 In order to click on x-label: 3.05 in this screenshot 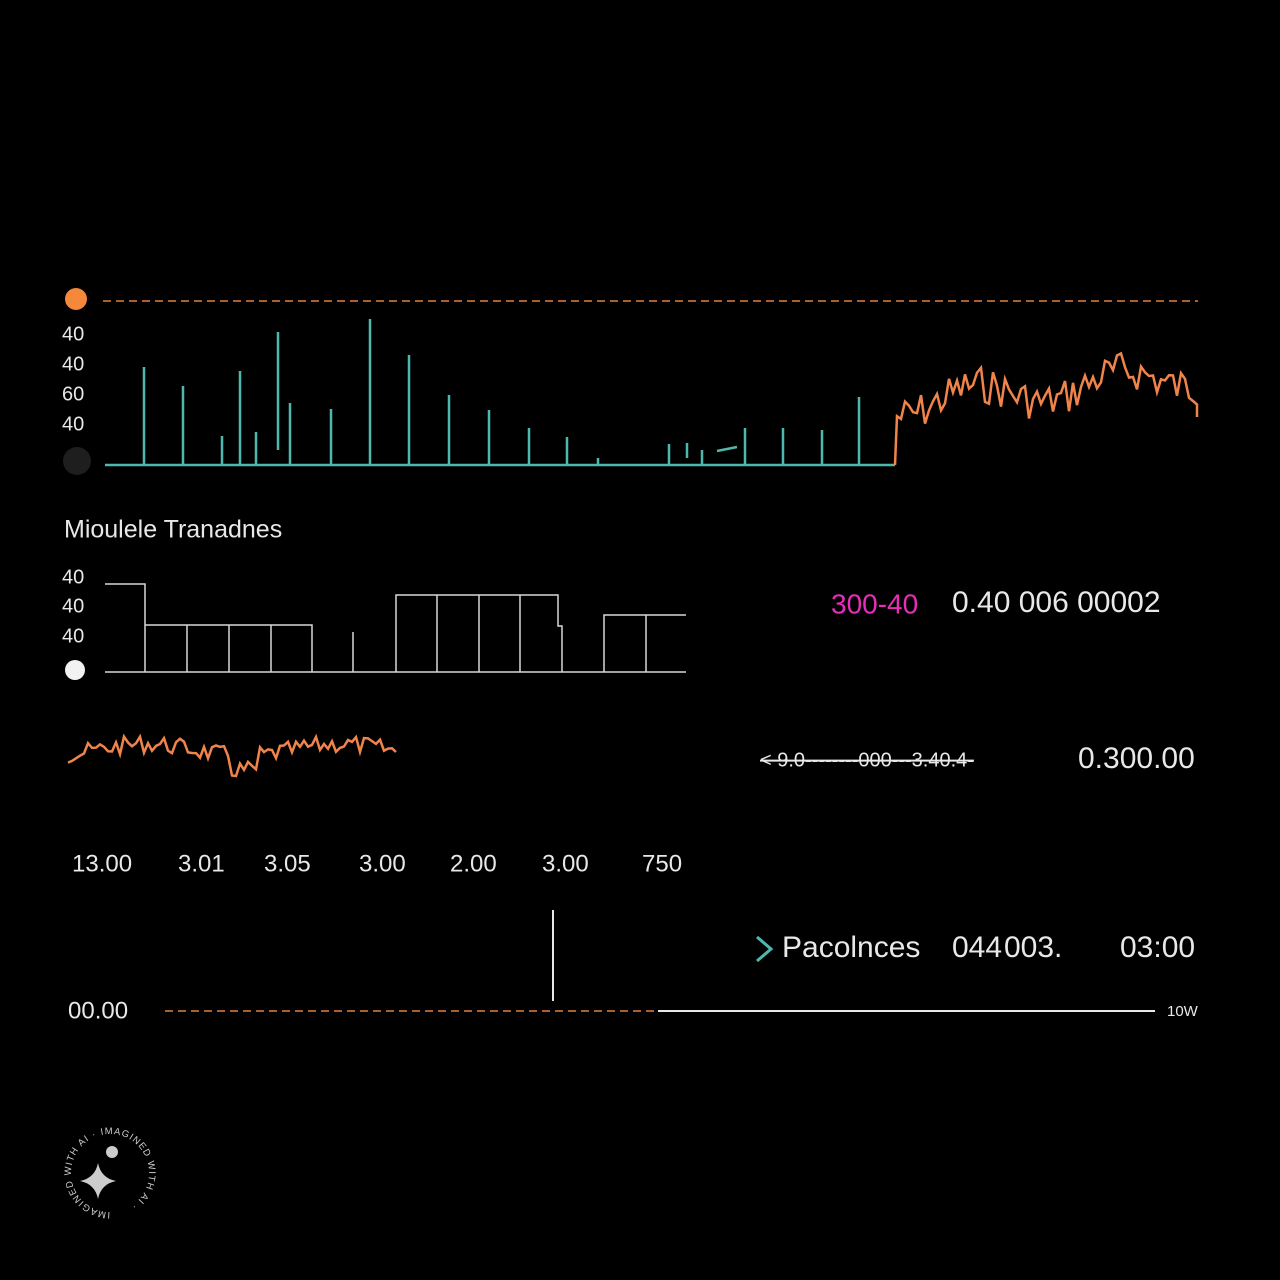, I will do `click(287, 863)`.